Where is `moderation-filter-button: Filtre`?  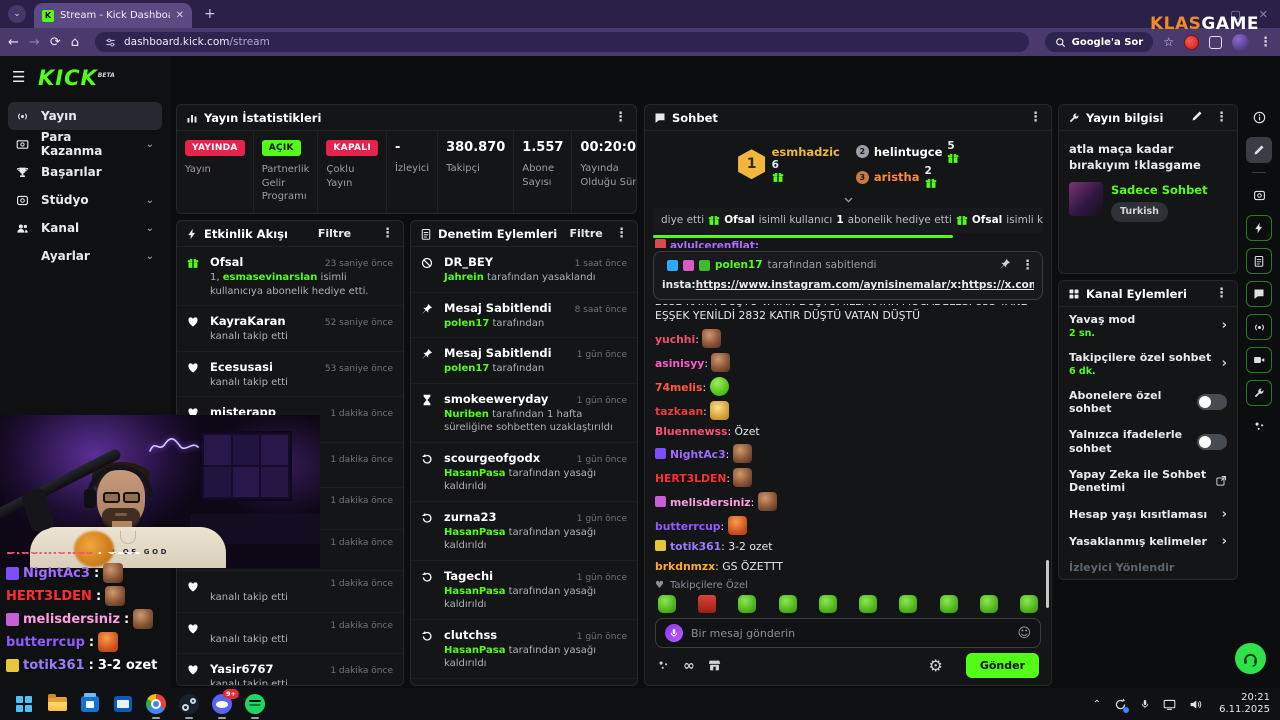 moderation-filter-button: Filtre is located at coordinates (586, 233).